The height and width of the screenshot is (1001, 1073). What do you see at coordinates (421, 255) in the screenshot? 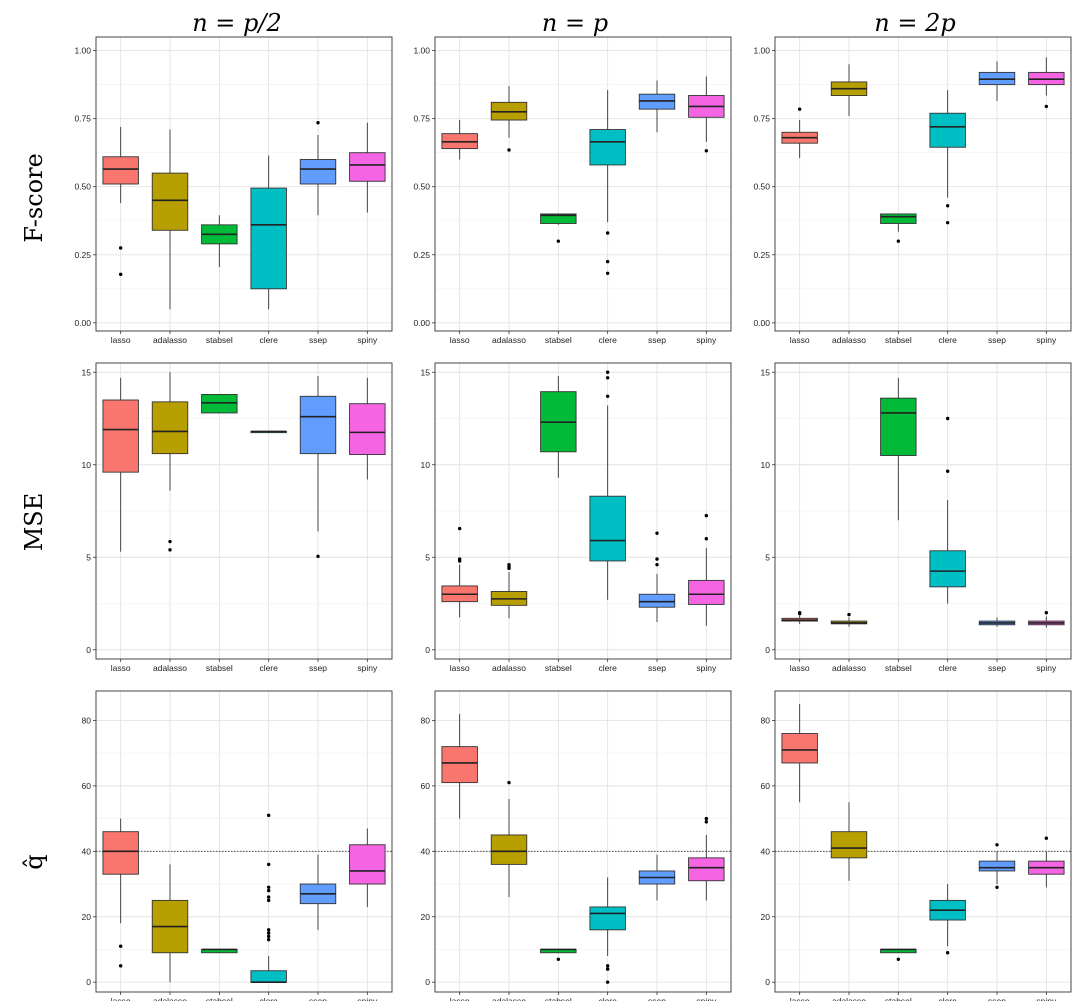
I see `y-tick-label: 0.25` at bounding box center [421, 255].